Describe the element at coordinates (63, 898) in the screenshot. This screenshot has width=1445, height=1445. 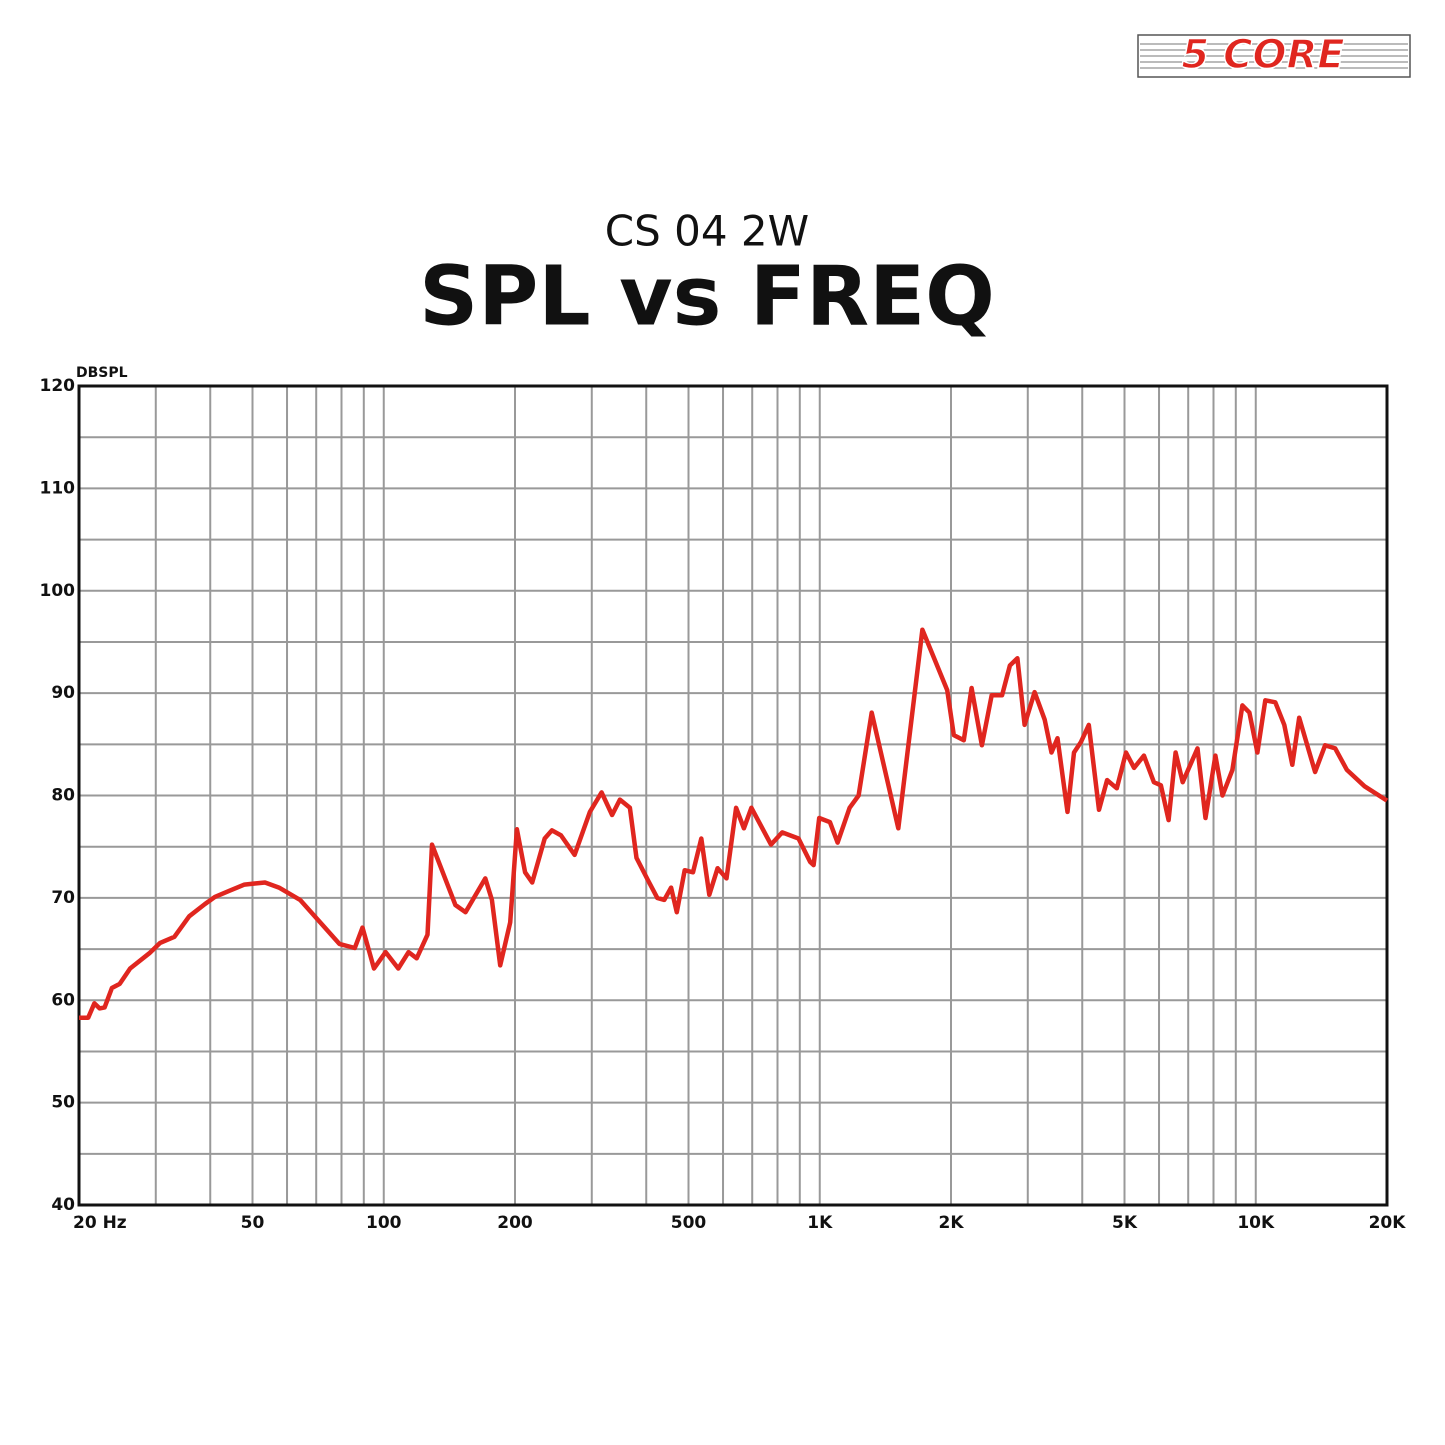
I see `y-tick-label: 70` at that location.